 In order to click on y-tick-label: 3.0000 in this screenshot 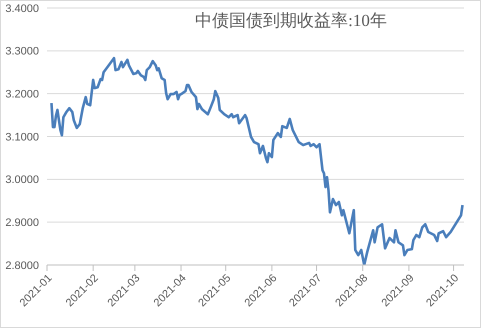, I will do `click(22, 180)`.